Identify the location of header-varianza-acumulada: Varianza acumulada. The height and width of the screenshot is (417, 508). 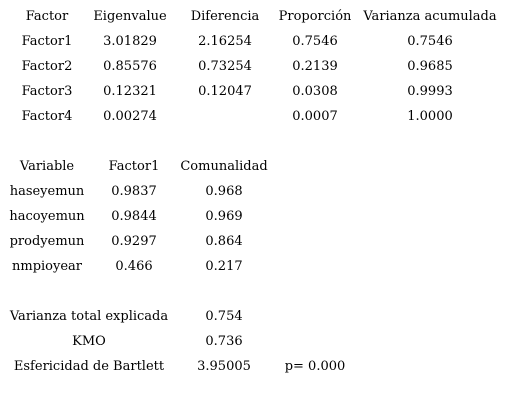
(430, 16).